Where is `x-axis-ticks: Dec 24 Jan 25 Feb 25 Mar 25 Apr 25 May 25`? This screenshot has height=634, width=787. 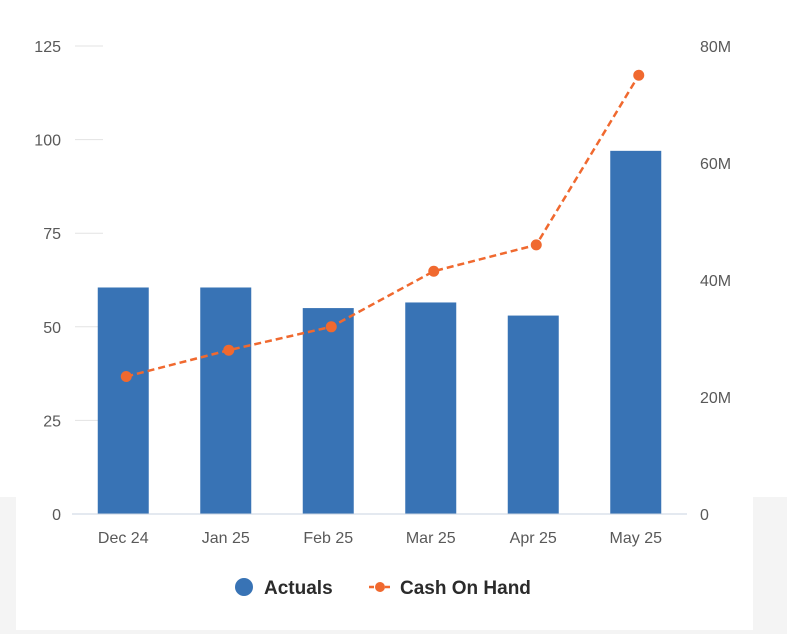
x-axis-ticks: Dec 24 Jan 25 Feb 25 Mar 25 Apr 25 May 25 is located at coordinates (380, 538).